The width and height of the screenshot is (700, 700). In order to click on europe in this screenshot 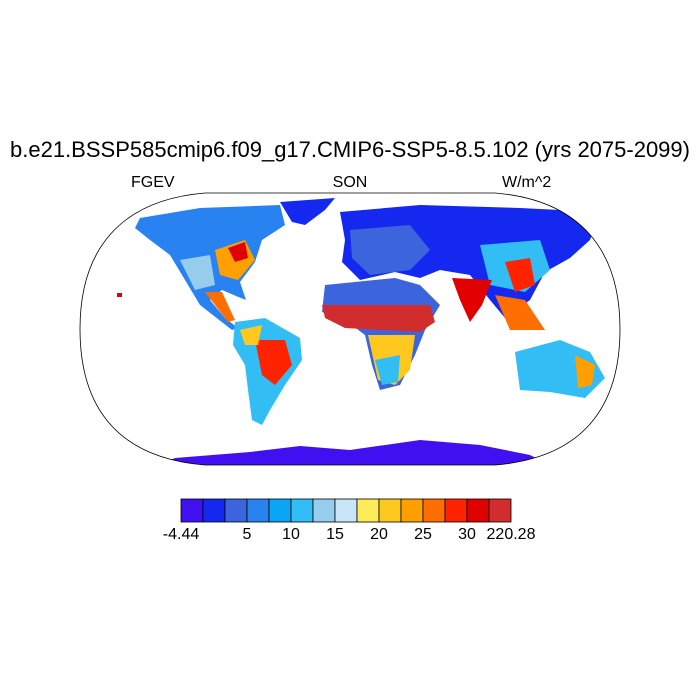, I will do `click(390, 250)`.